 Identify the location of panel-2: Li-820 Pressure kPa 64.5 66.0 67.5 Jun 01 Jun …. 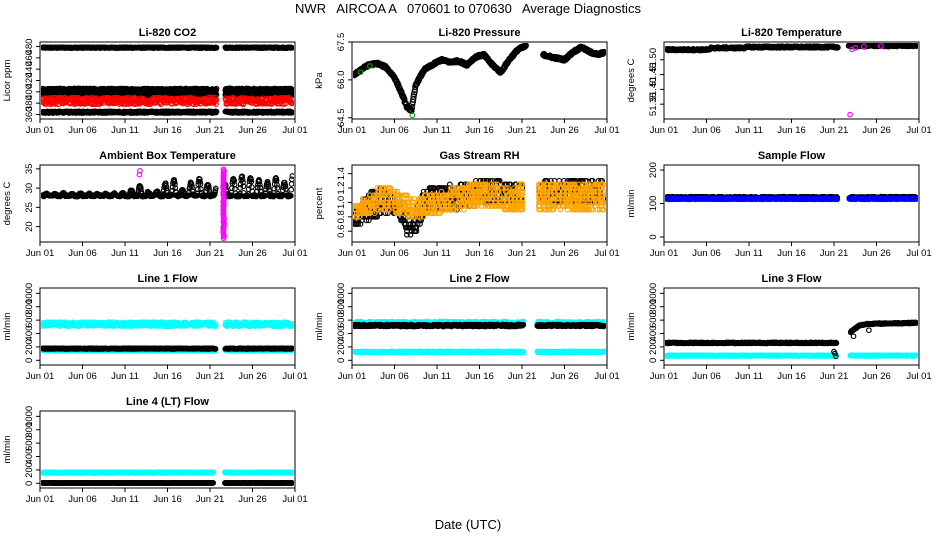
(467, 81).